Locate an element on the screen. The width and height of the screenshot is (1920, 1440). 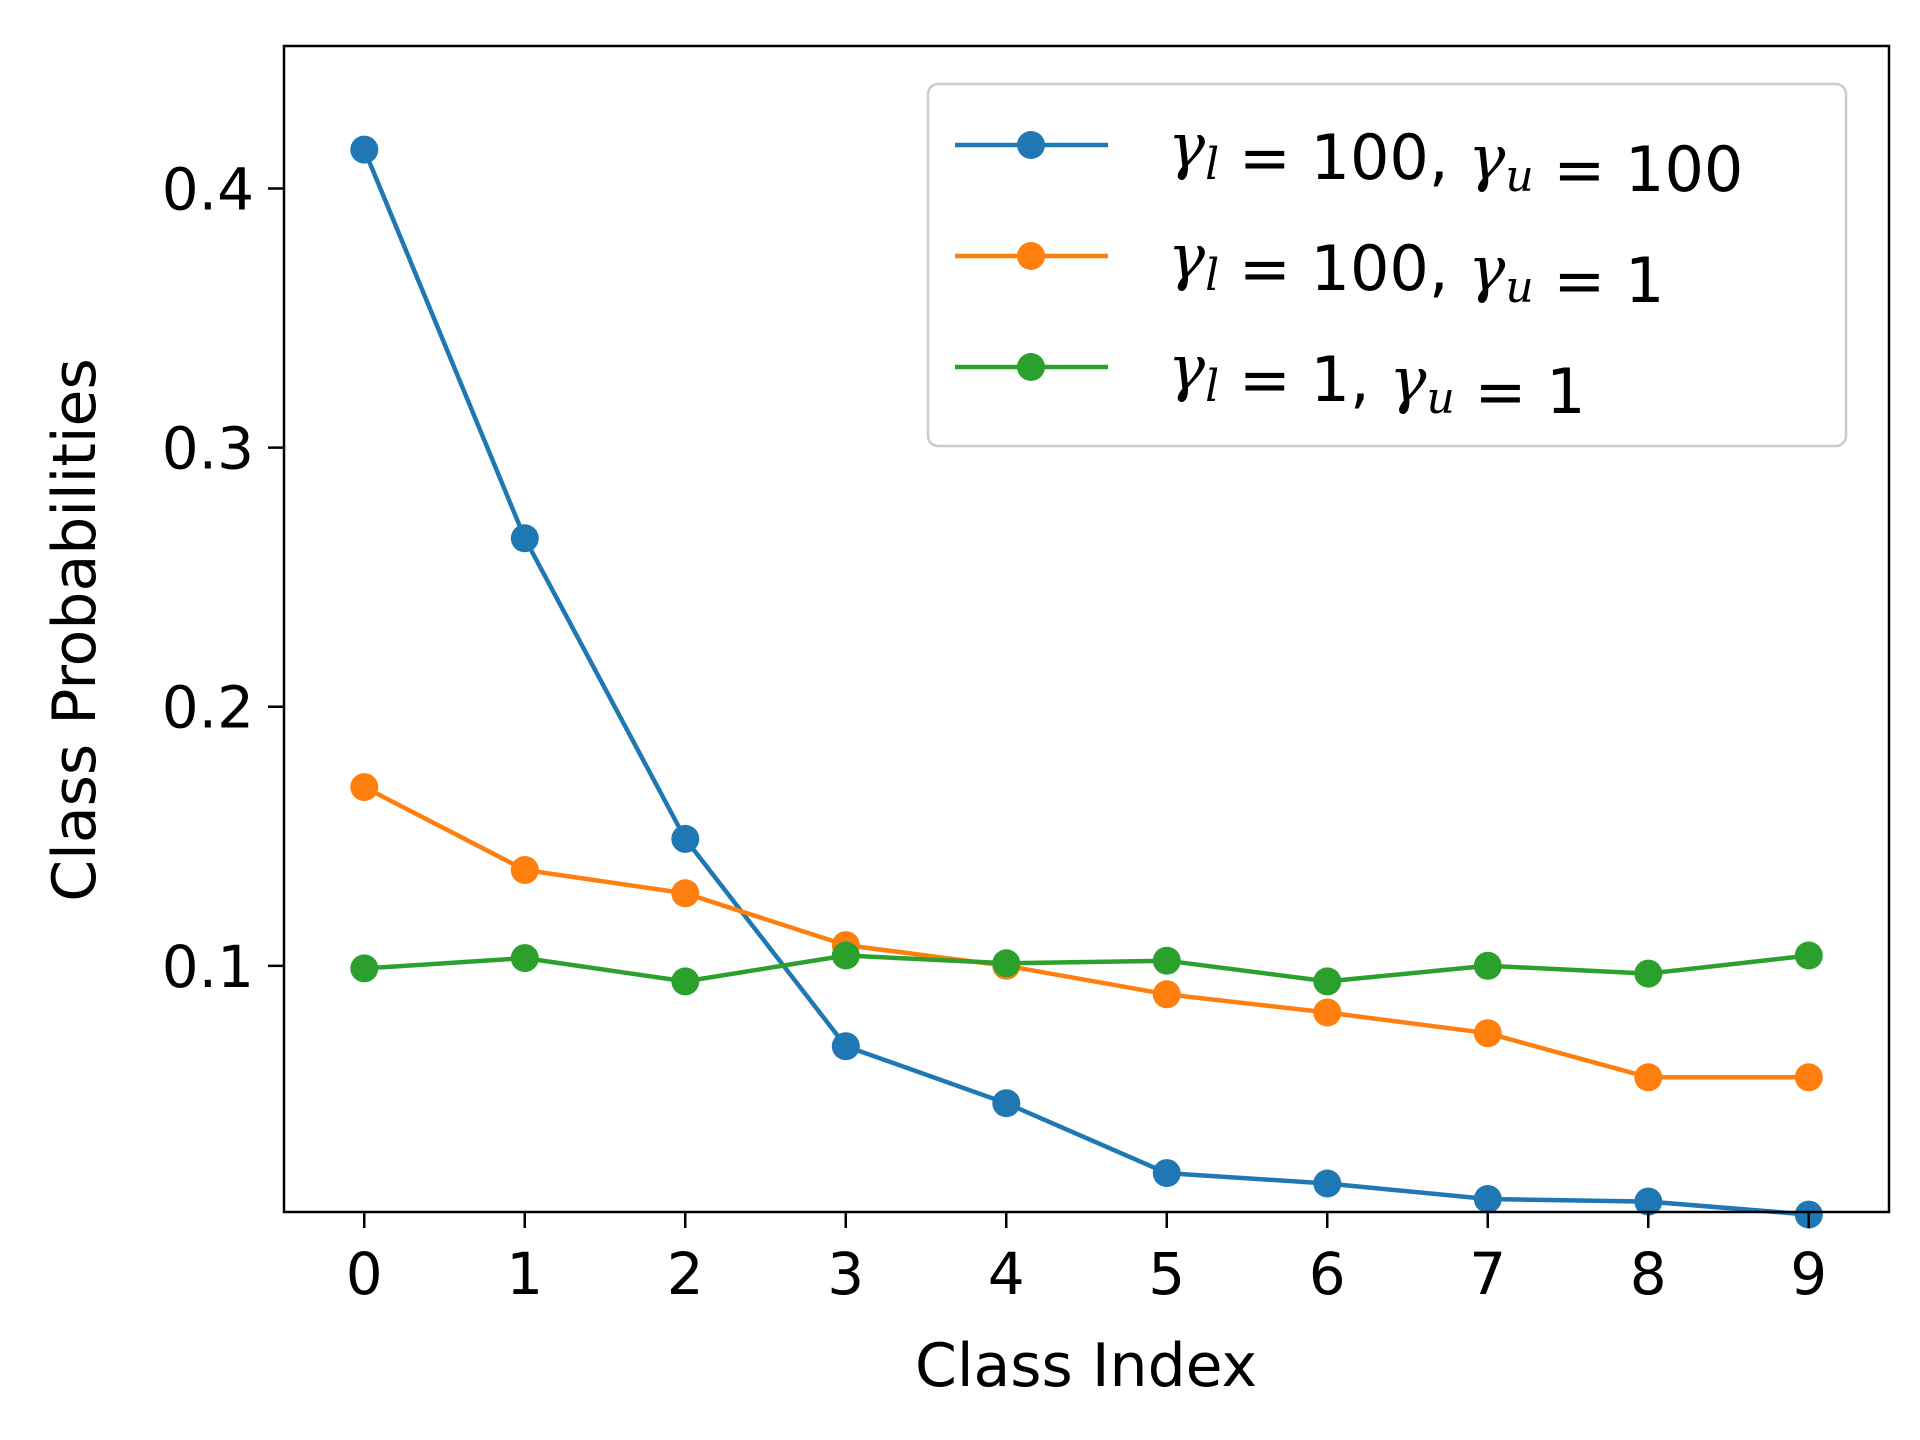
legend-entry-2: γl = 1, γu = 1 is located at coordinates (1270, 379).